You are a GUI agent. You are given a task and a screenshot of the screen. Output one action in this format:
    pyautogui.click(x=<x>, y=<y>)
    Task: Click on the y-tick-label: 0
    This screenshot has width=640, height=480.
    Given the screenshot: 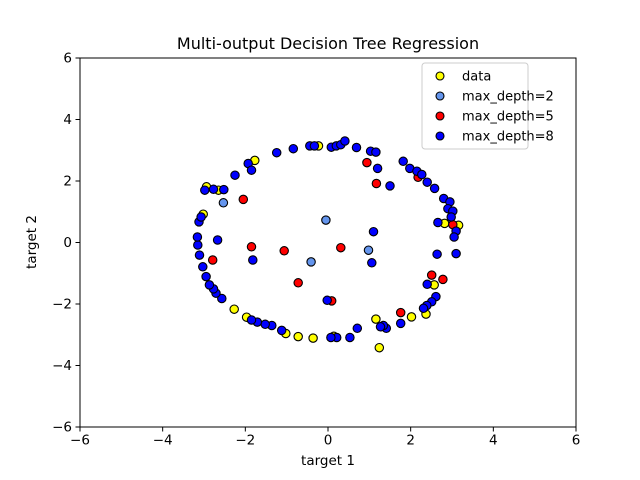 What is the action you would take?
    pyautogui.click(x=67, y=243)
    